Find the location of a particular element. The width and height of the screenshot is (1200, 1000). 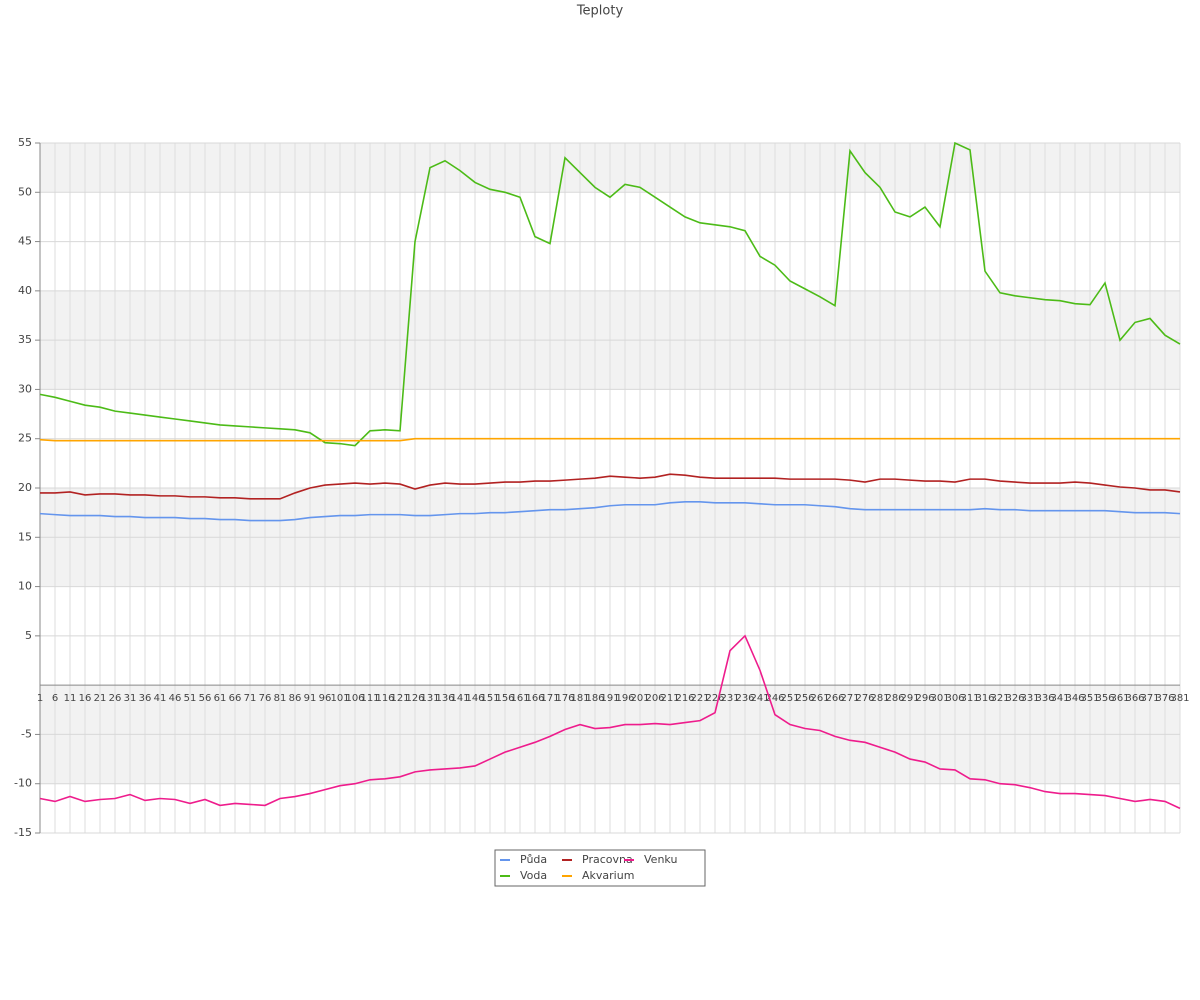

x-tick-label: 171 is located at coordinates (549, 698).